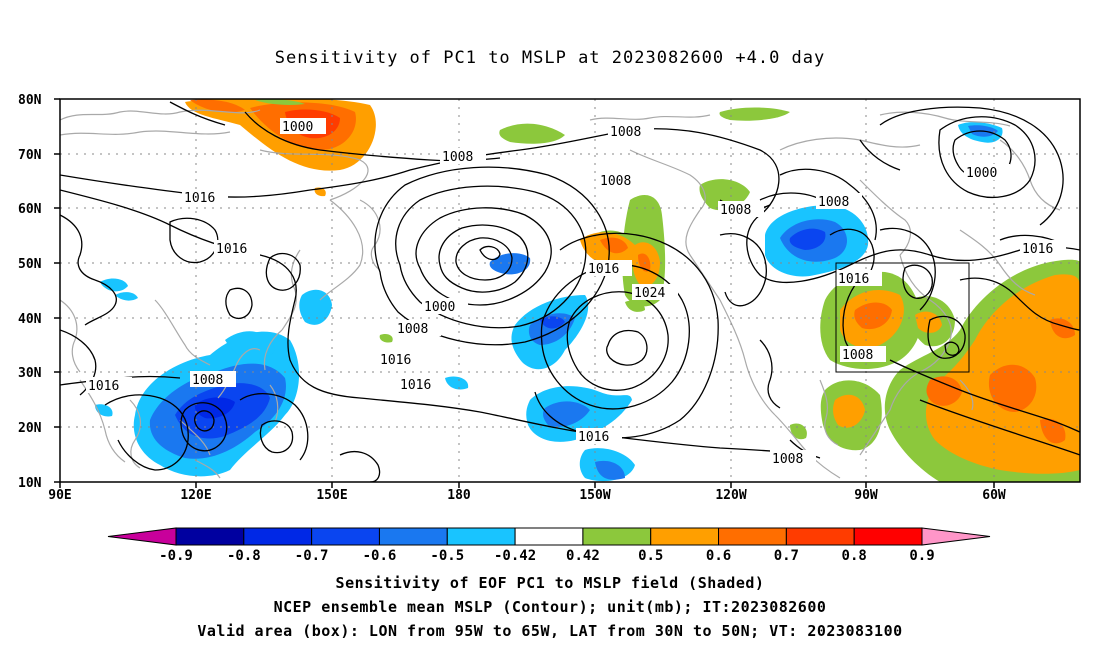  I want to click on colorbar-high-extension, so click(956, 536).